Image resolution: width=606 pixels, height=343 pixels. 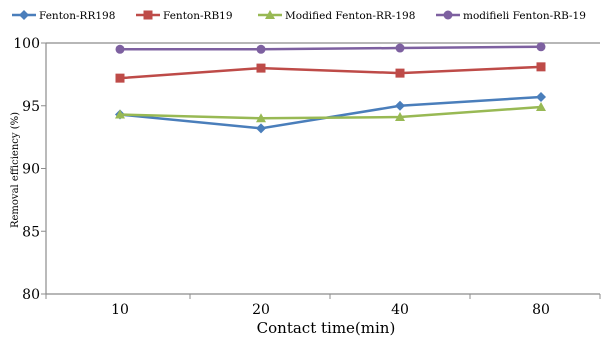 I want to click on legend-label: Modified Fenton-RR-198, so click(x=350, y=16).